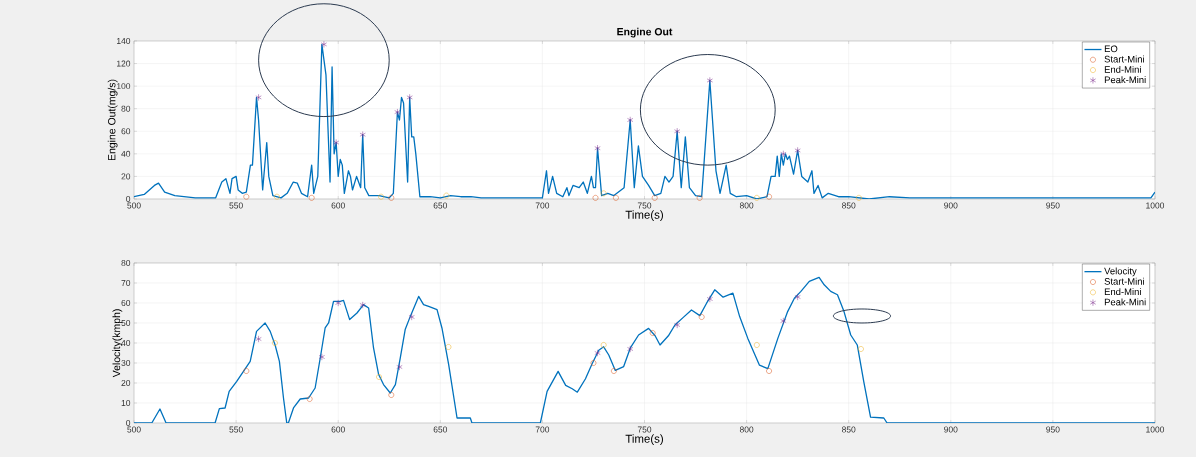  Describe the element at coordinates (124, 63) in the screenshot. I see `y-tick-label: 120` at that location.